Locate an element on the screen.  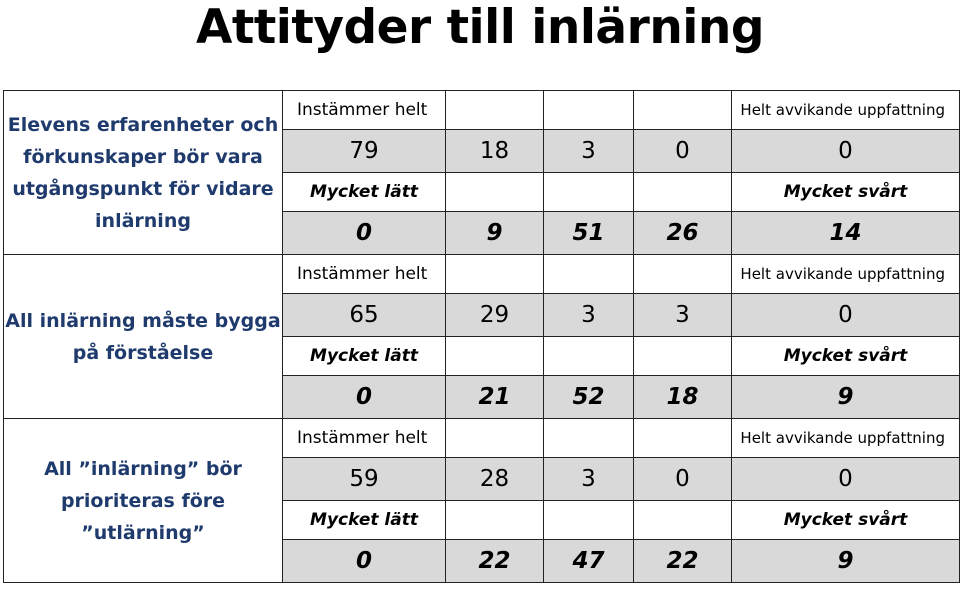
page-title: Attityder till inlärning is located at coordinates (480, 27).